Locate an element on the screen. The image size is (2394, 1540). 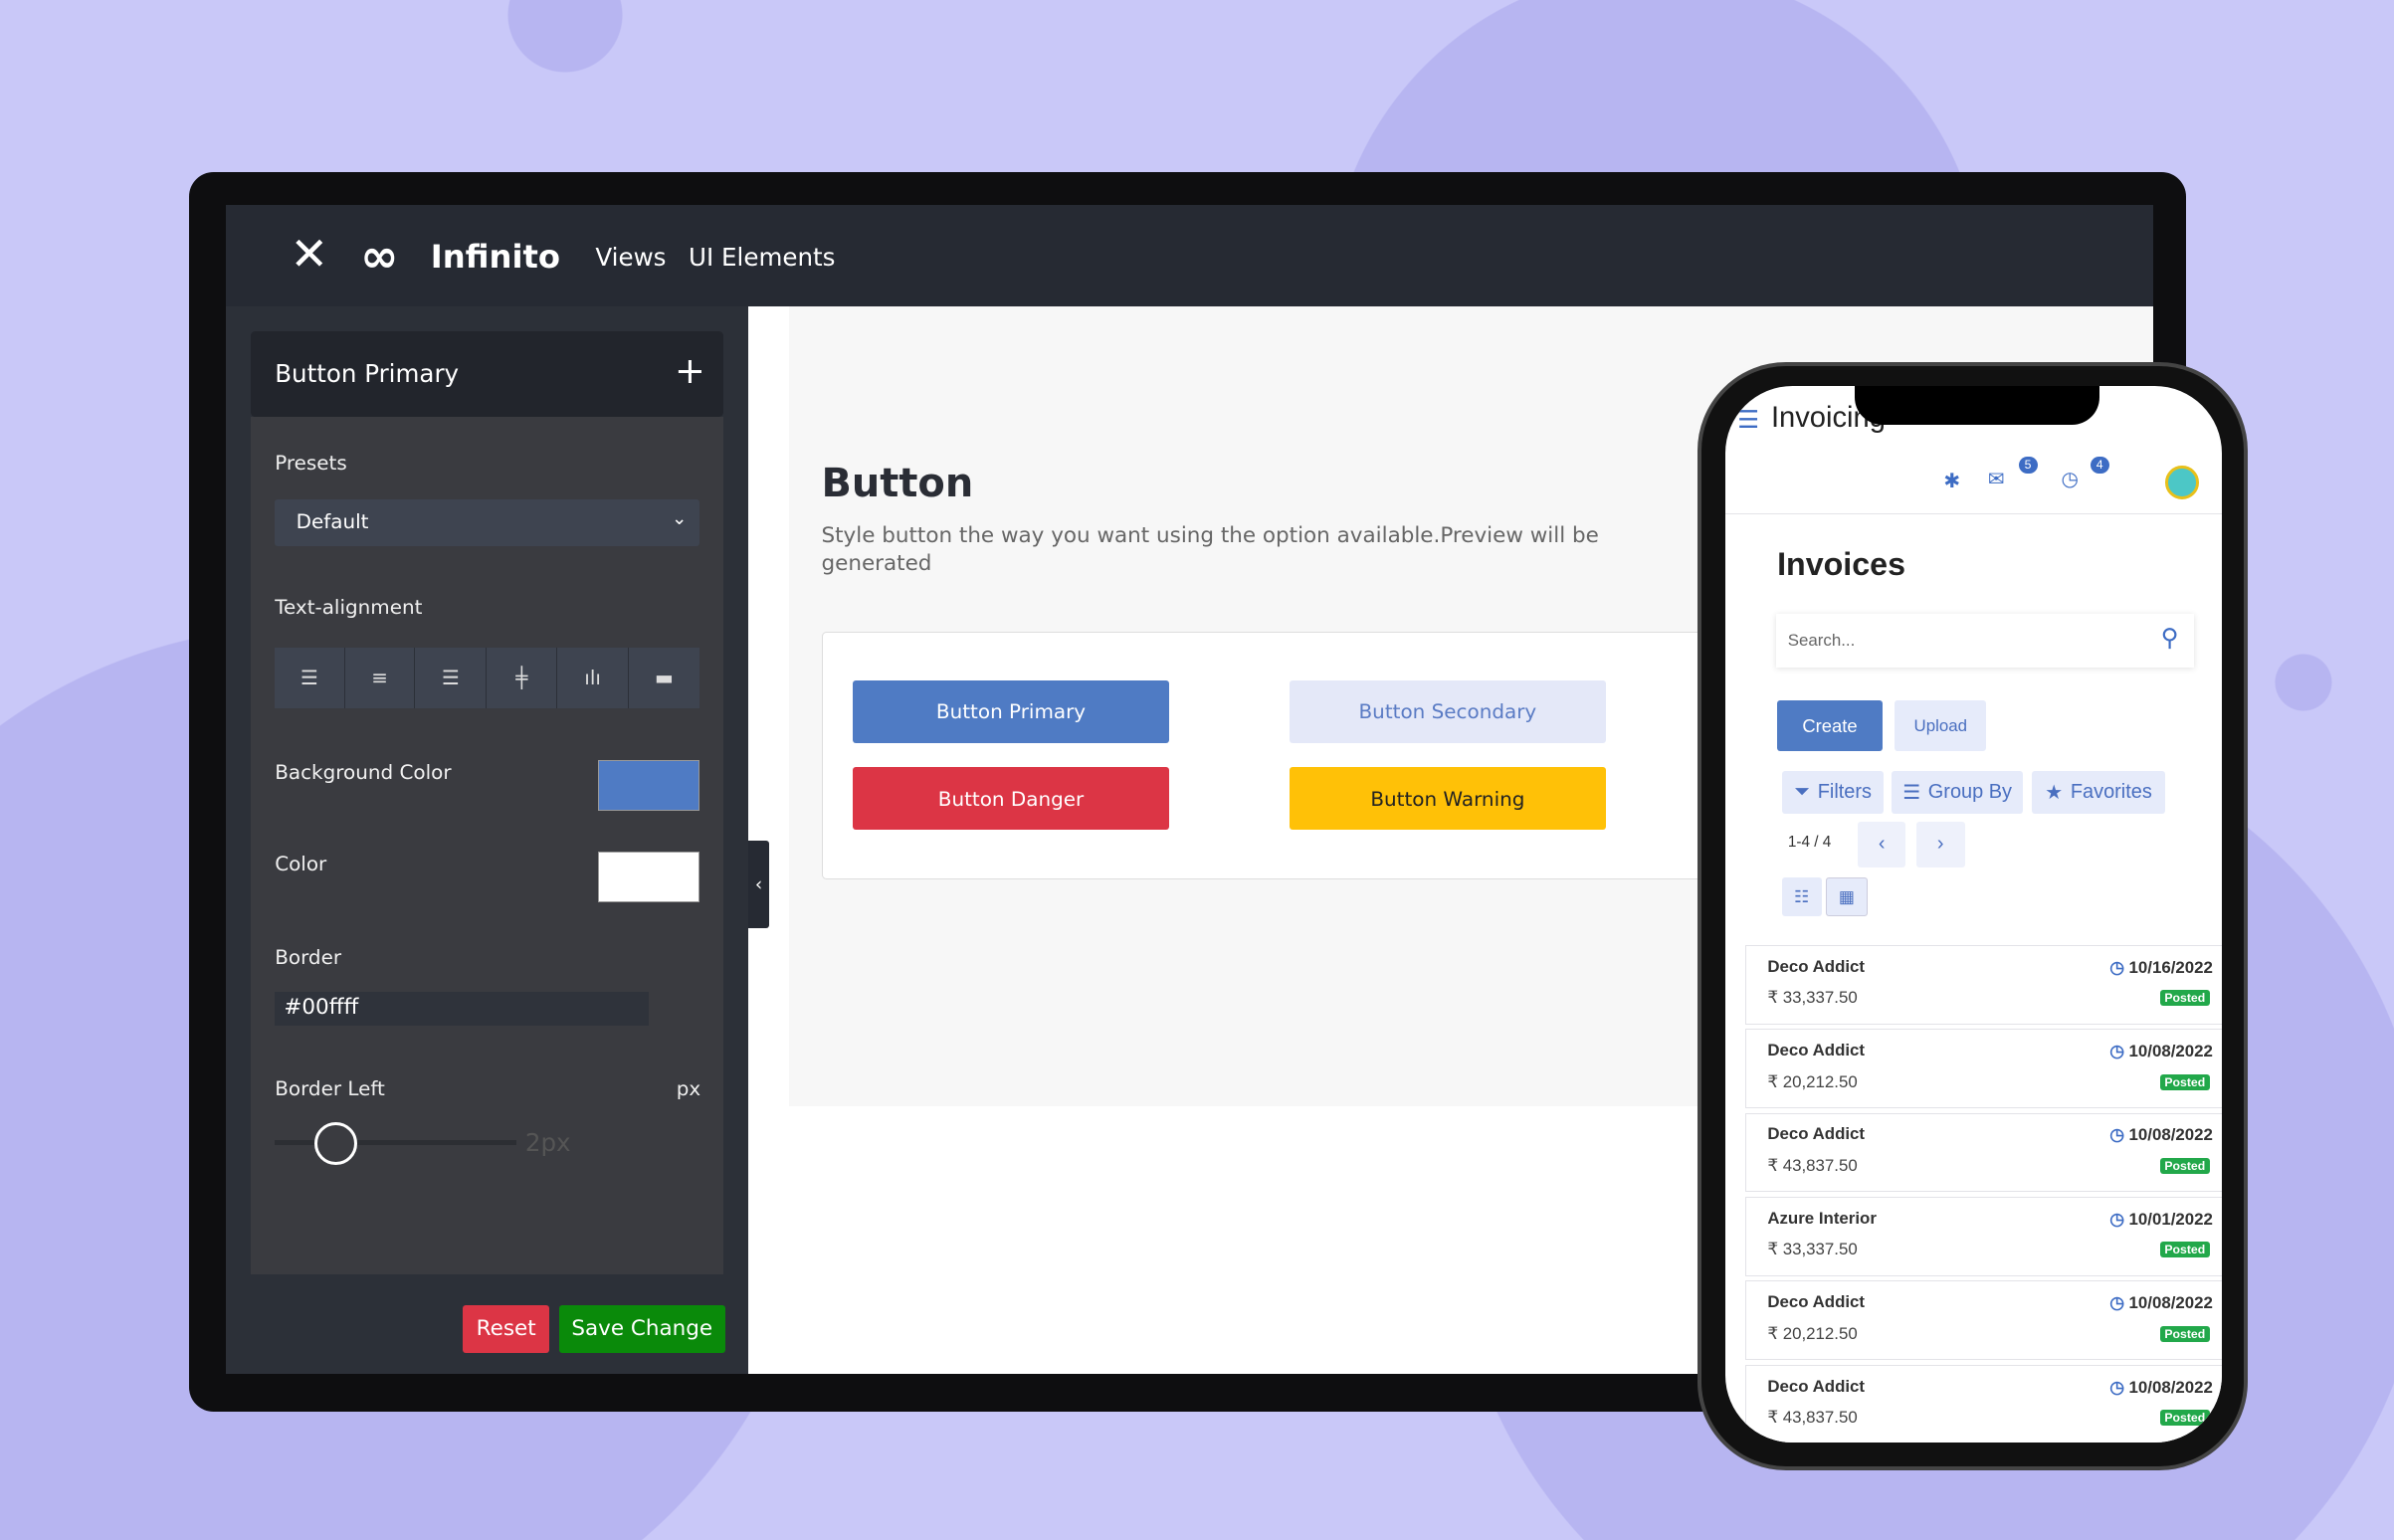
activities-badge: 4 is located at coordinates (2099, 465).